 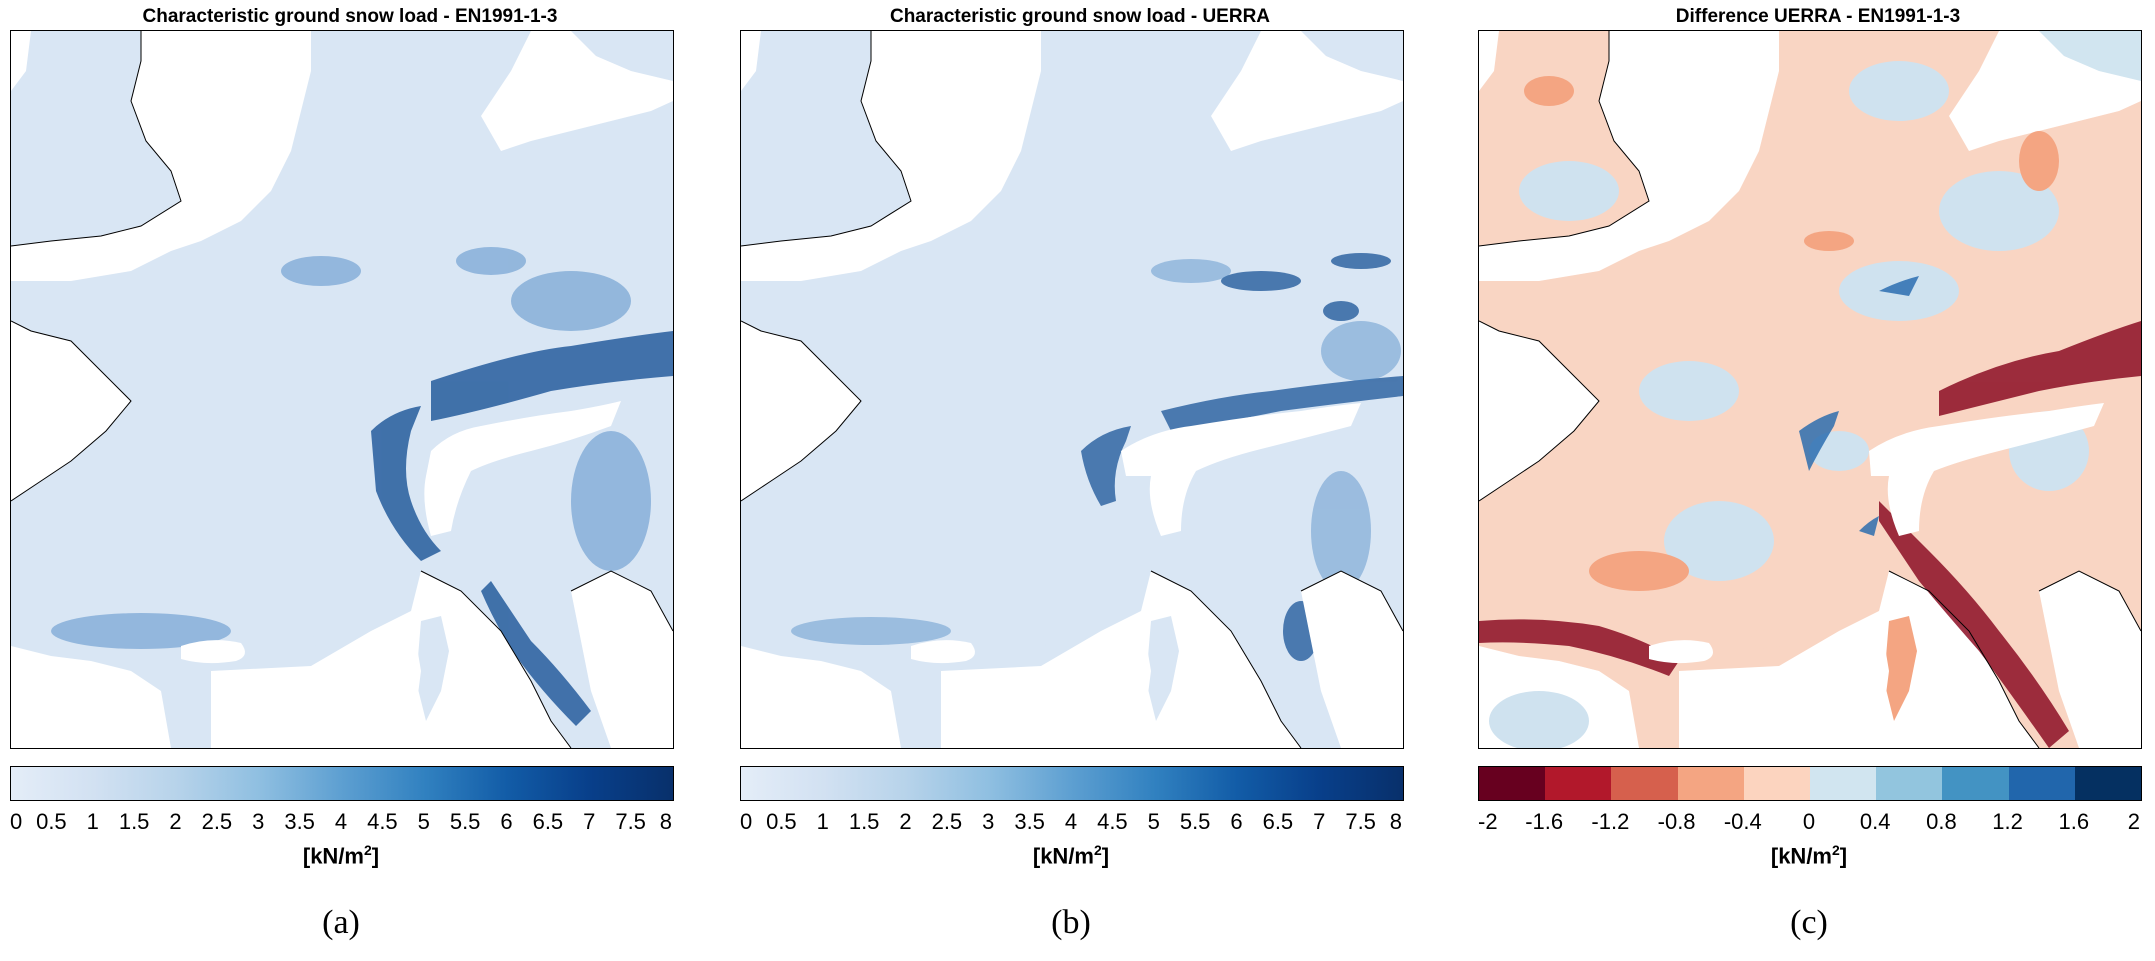 What do you see at coordinates (522, 528) in the screenshot?
I see `snow-hotspots` at bounding box center [522, 528].